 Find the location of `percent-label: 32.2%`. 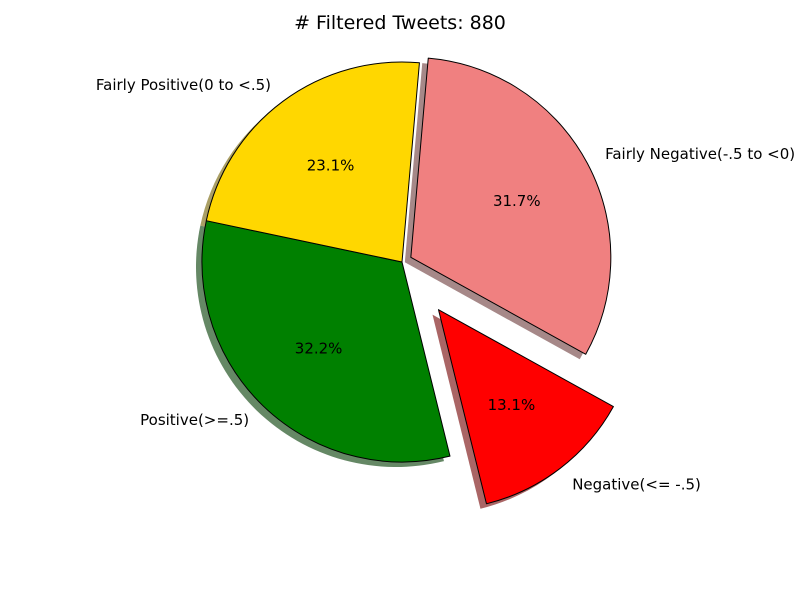

percent-label: 32.2% is located at coordinates (319, 348).